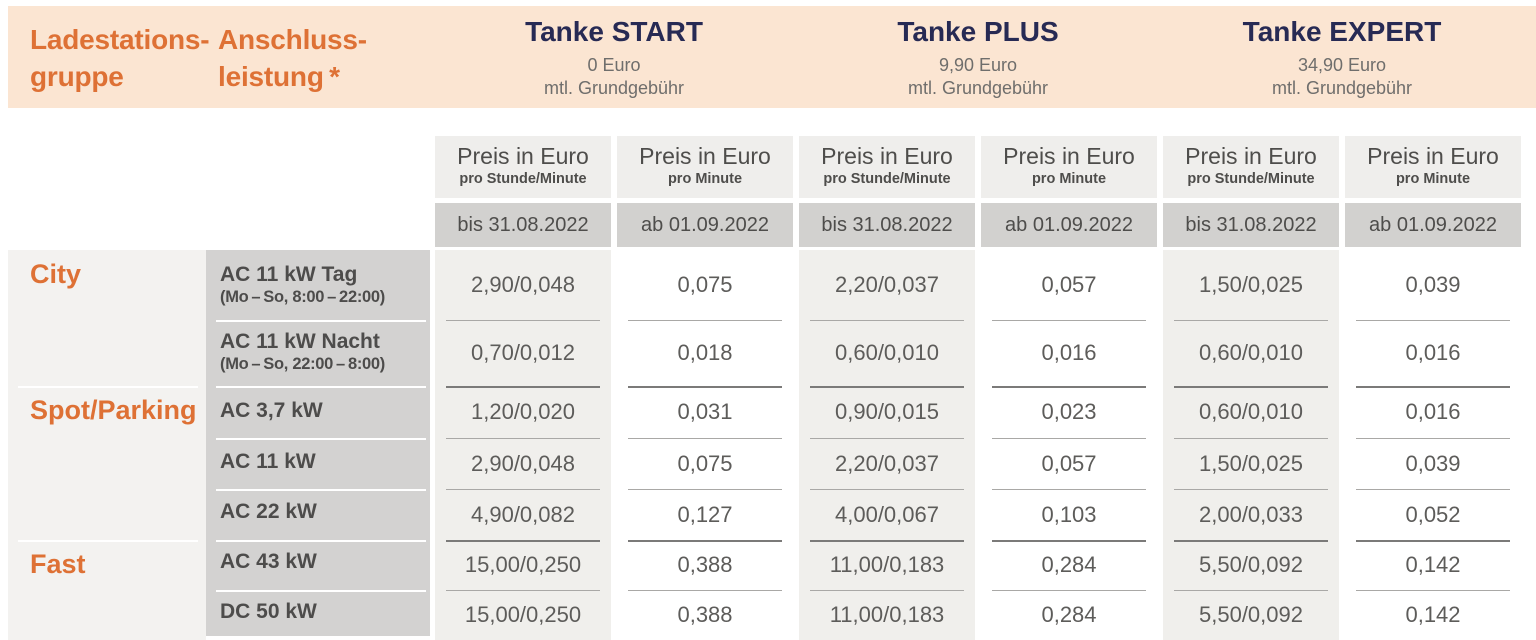 Image resolution: width=1536 pixels, height=640 pixels. Describe the element at coordinates (1069, 411) in the screenshot. I see `price-value: 0,023` at that location.